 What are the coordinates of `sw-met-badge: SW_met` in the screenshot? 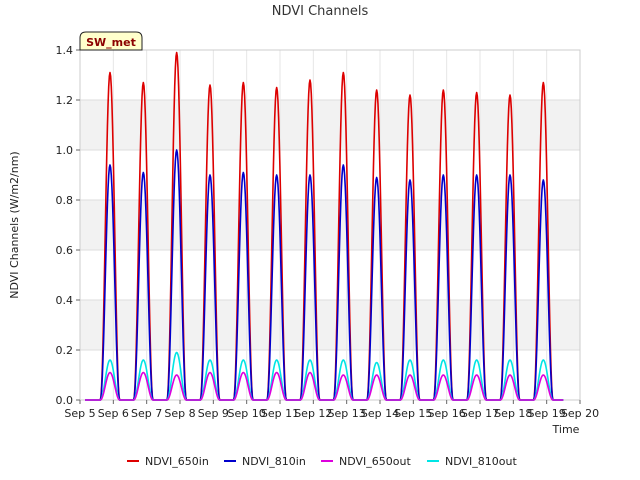 It's located at (111, 41).